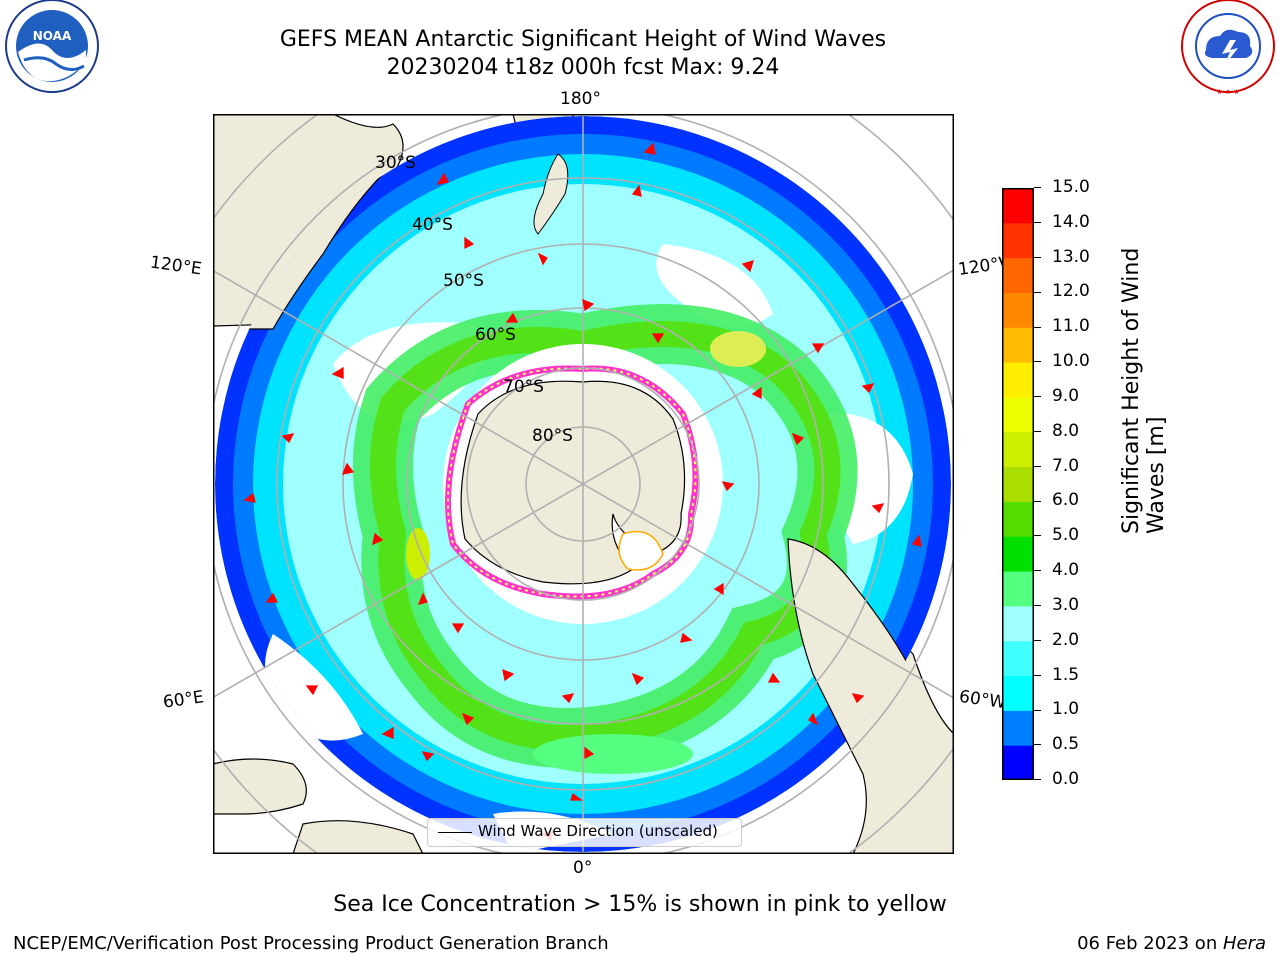 Image resolution: width=1280 pixels, height=960 pixels. What do you see at coordinates (1066, 744) in the screenshot?
I see `colorbar-tick-label: 0.5` at bounding box center [1066, 744].